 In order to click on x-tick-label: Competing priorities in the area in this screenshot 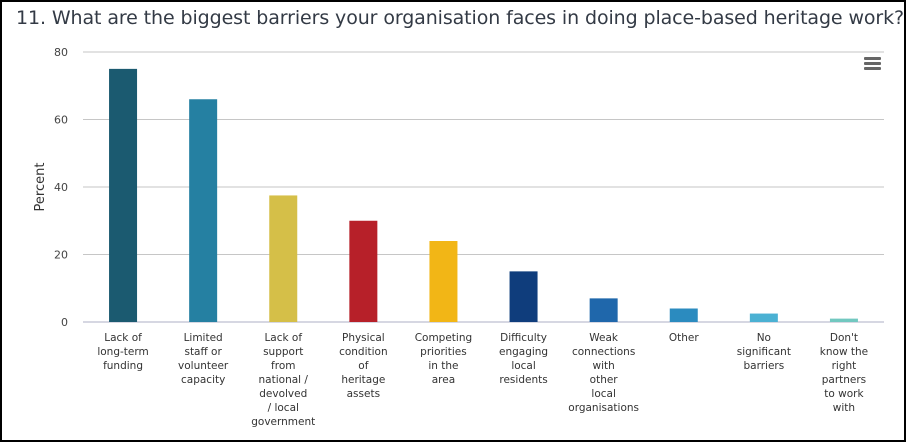, I will do `click(443, 359)`.